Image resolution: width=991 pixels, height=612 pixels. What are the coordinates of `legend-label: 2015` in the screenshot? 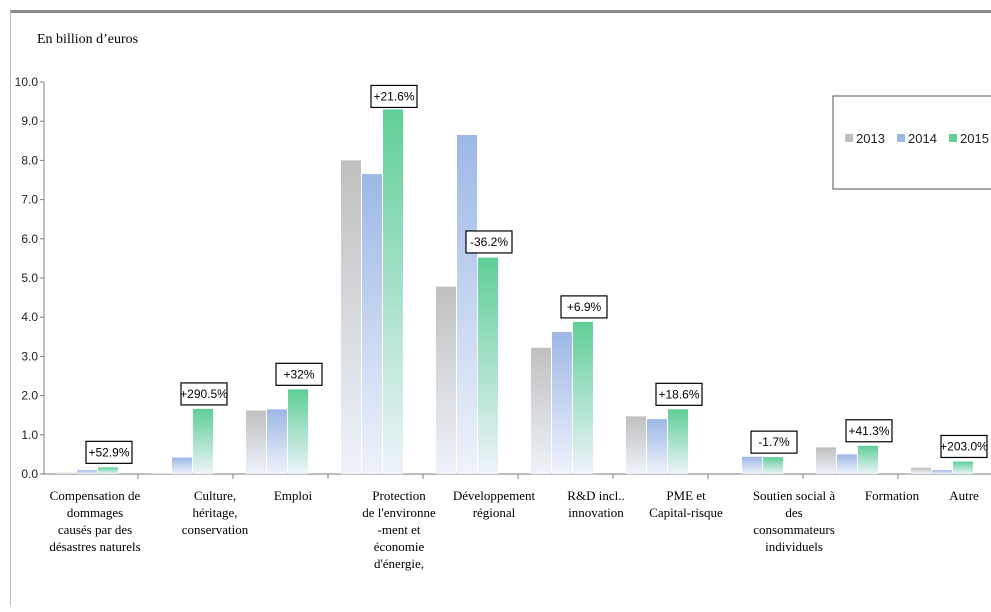 It's located at (974, 138).